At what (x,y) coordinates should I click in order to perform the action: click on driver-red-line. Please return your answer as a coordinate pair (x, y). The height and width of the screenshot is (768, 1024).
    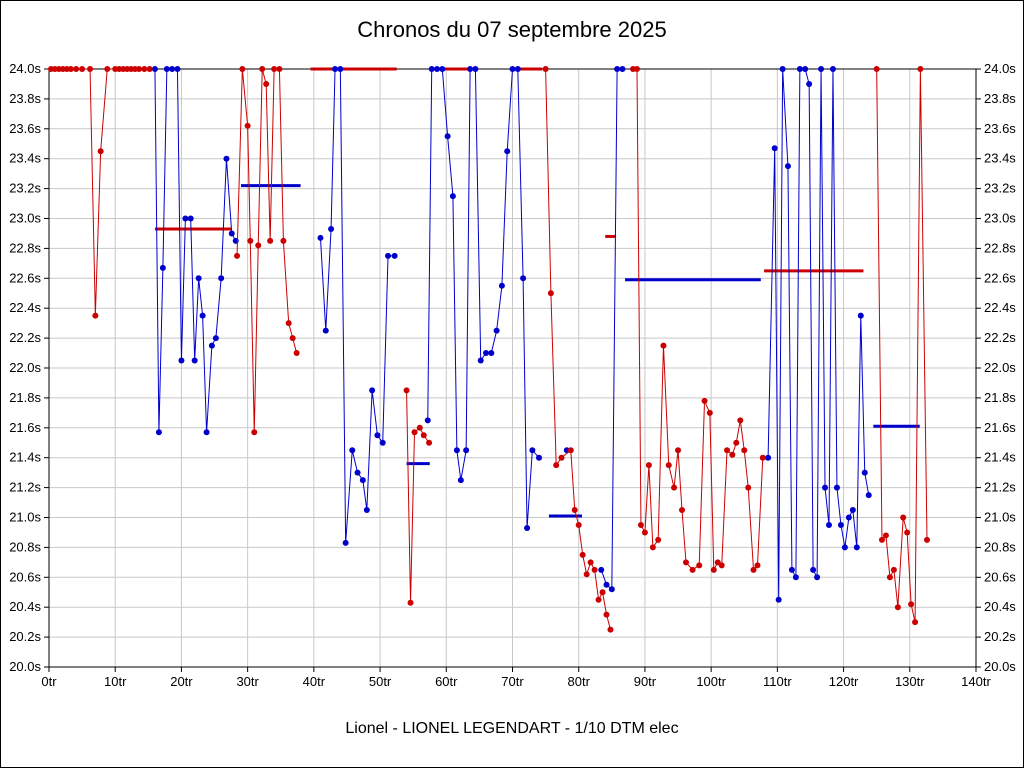
    Looking at the image, I should click on (578, 349).